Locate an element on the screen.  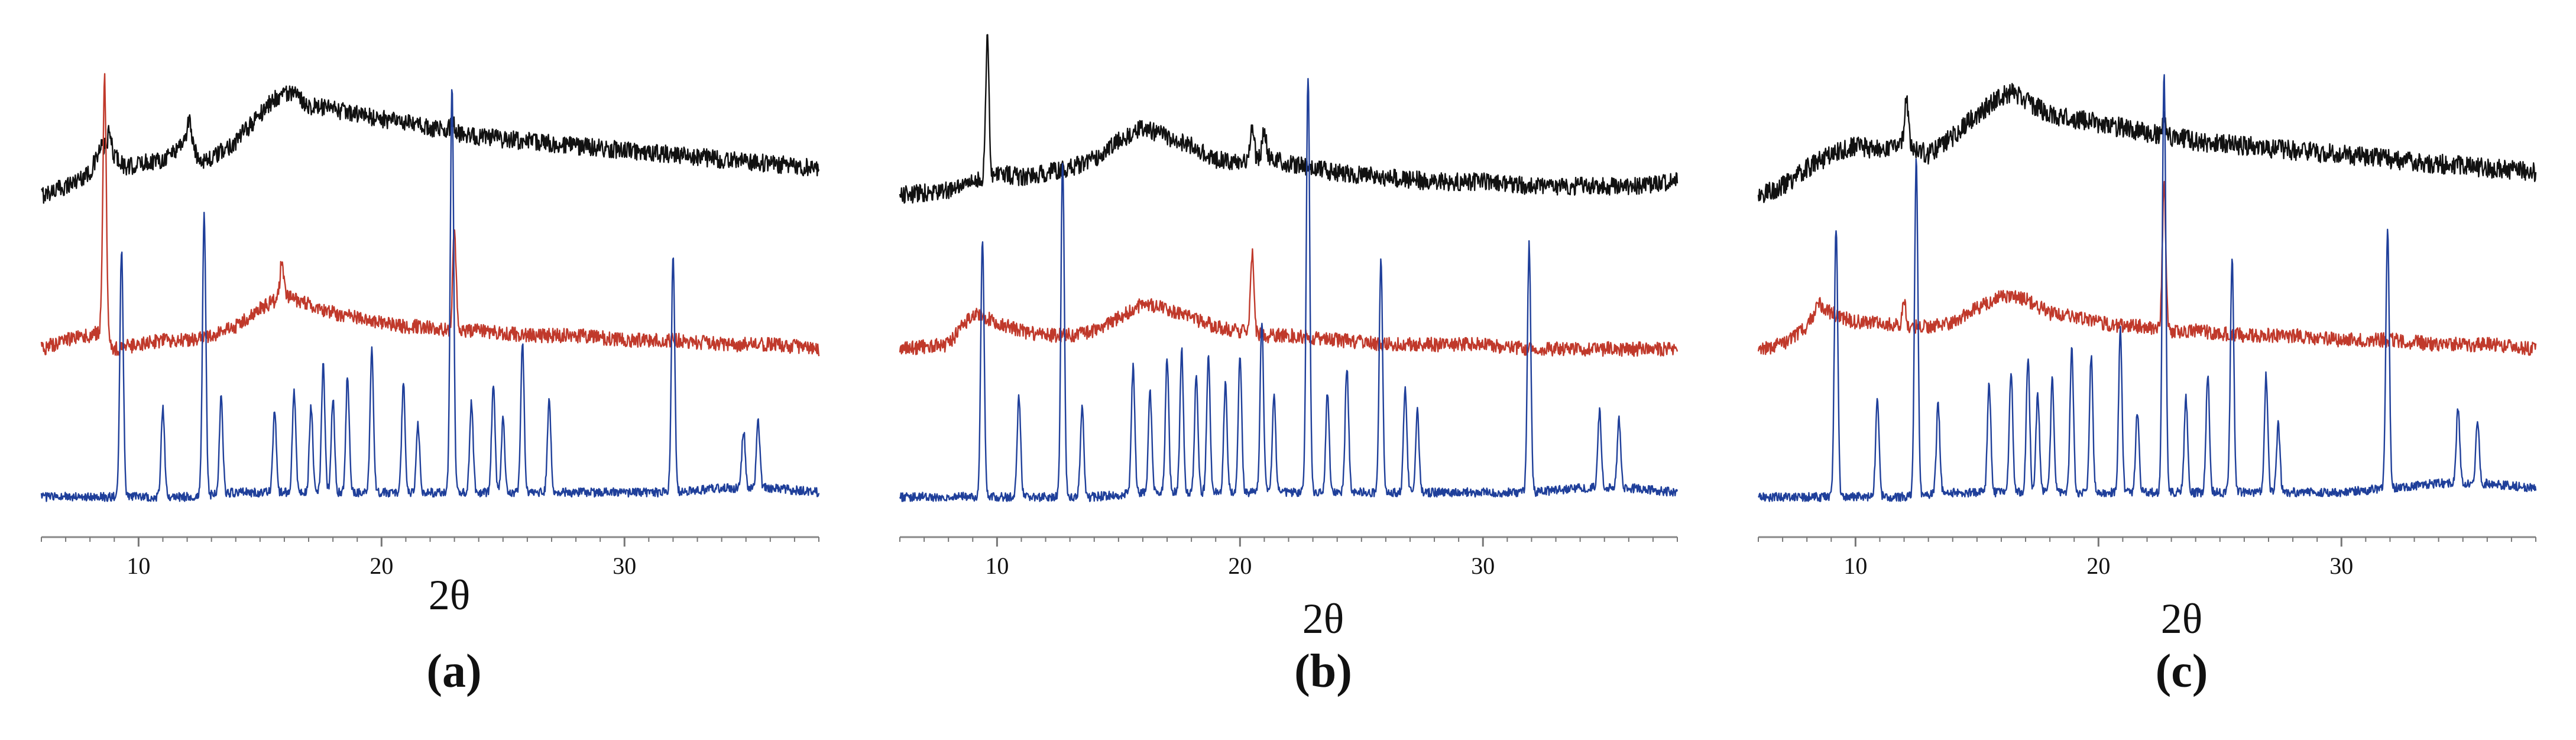
panel-label: (c) is located at coordinates (2181, 671).